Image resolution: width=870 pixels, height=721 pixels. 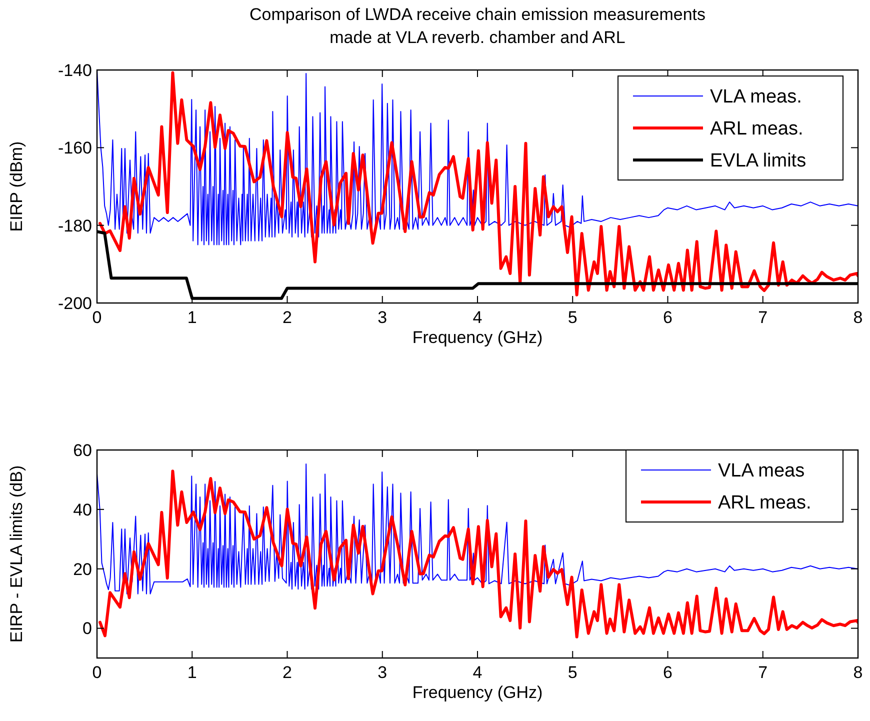 I want to click on y-tick-label: 0, so click(x=87, y=628).